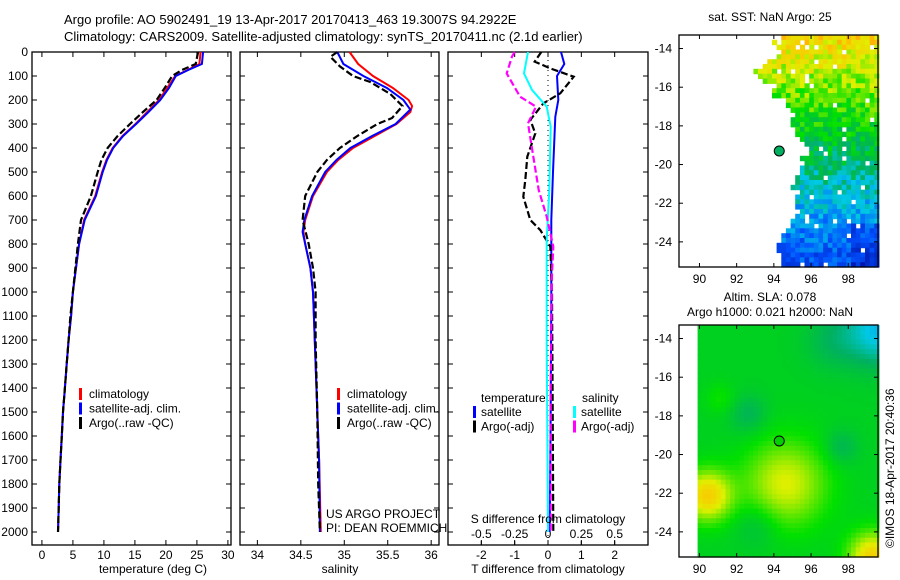  Describe the element at coordinates (548, 519) in the screenshot. I see `s-diff-xlabel: S difference from climatology` at that location.